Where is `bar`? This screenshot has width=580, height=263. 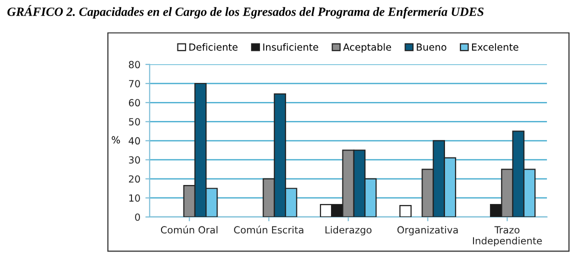 bar is located at coordinates (405, 210).